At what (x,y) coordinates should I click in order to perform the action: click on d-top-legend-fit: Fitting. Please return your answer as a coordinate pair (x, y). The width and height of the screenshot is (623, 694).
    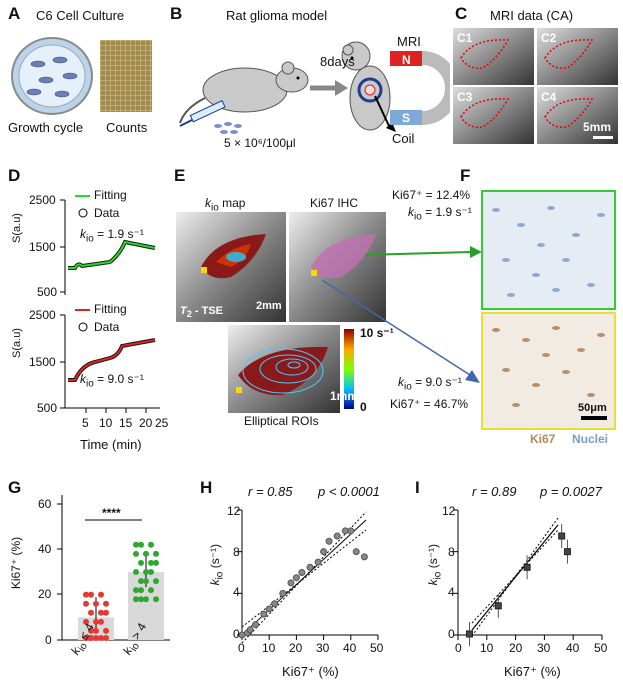
    Looking at the image, I should click on (110, 195).